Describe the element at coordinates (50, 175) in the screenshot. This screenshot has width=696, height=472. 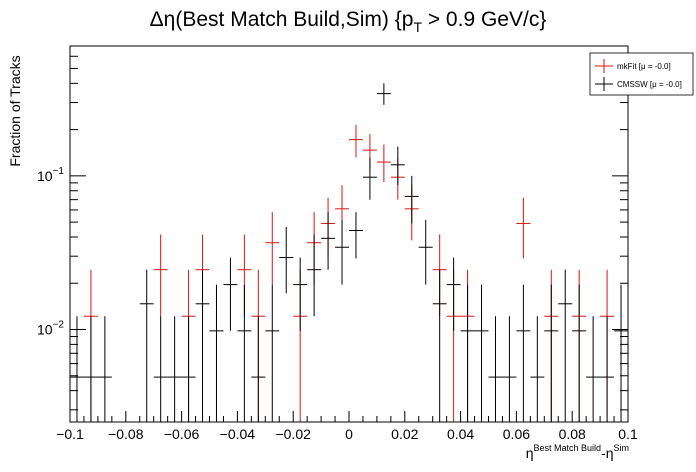
I see `y-tick-label: 10⁻¹` at that location.